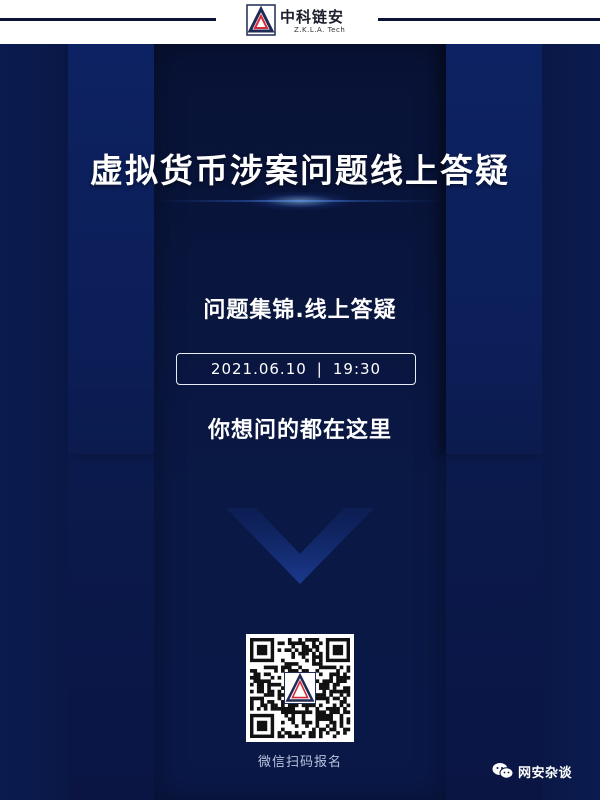 The height and width of the screenshot is (800, 600). Describe the element at coordinates (261, 20) in the screenshot. I see `logo-triangle-icon` at that location.